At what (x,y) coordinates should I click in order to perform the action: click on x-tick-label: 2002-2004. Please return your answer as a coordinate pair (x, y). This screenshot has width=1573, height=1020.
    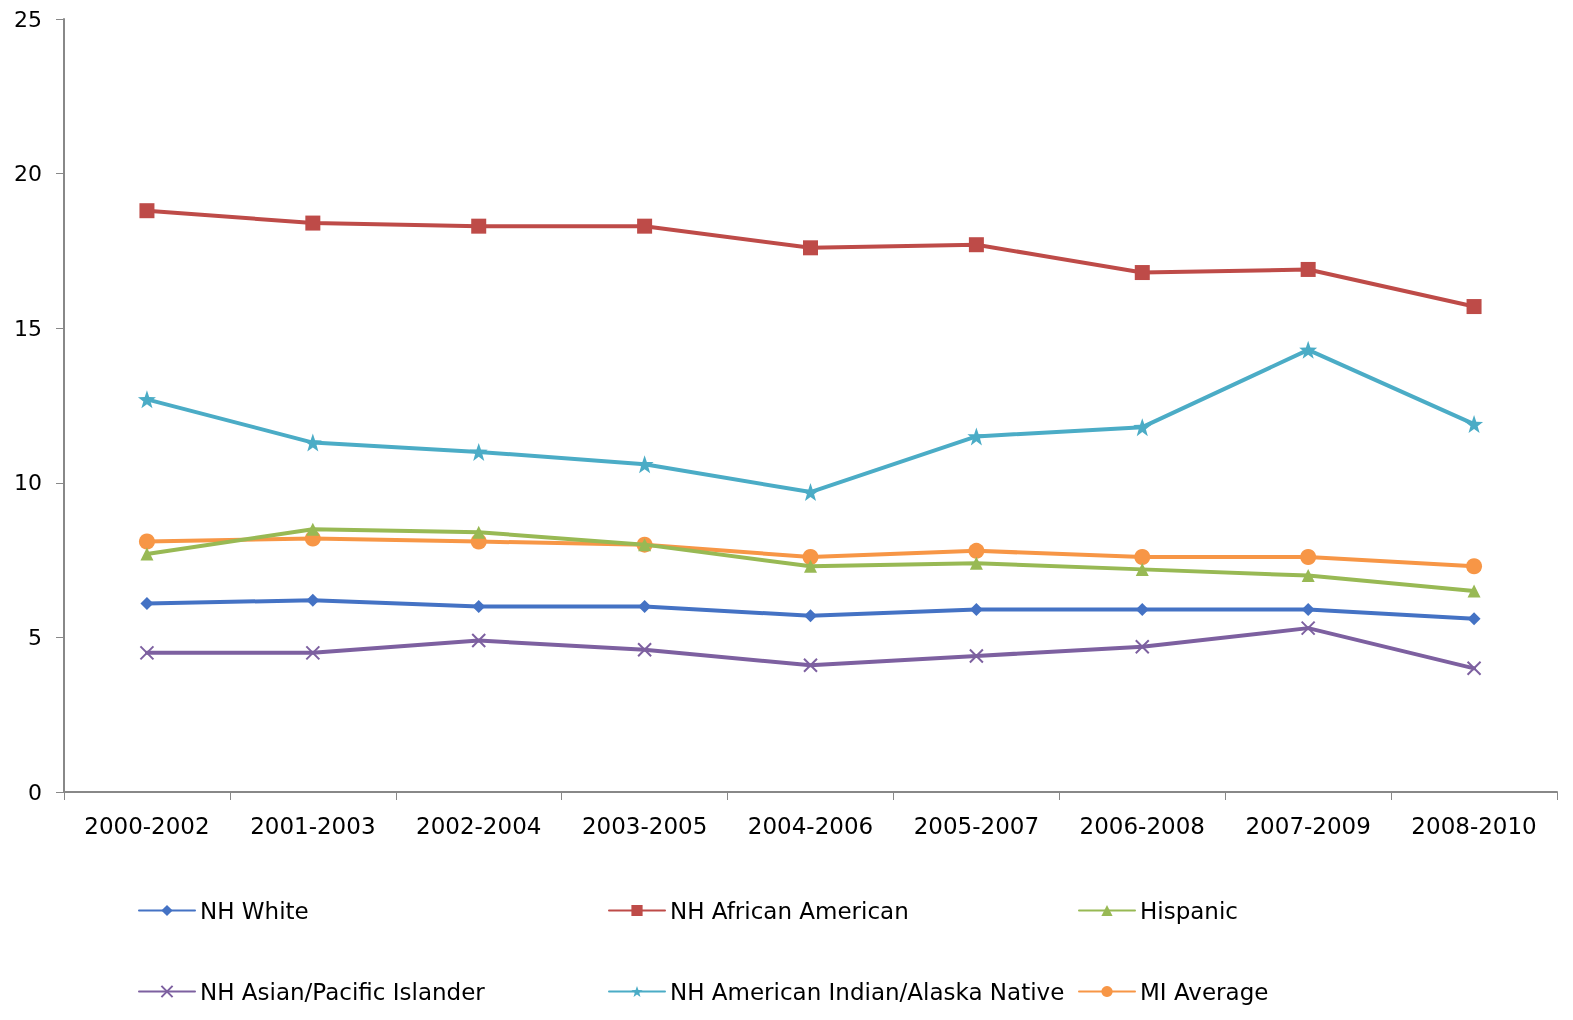
    Looking at the image, I should click on (479, 825).